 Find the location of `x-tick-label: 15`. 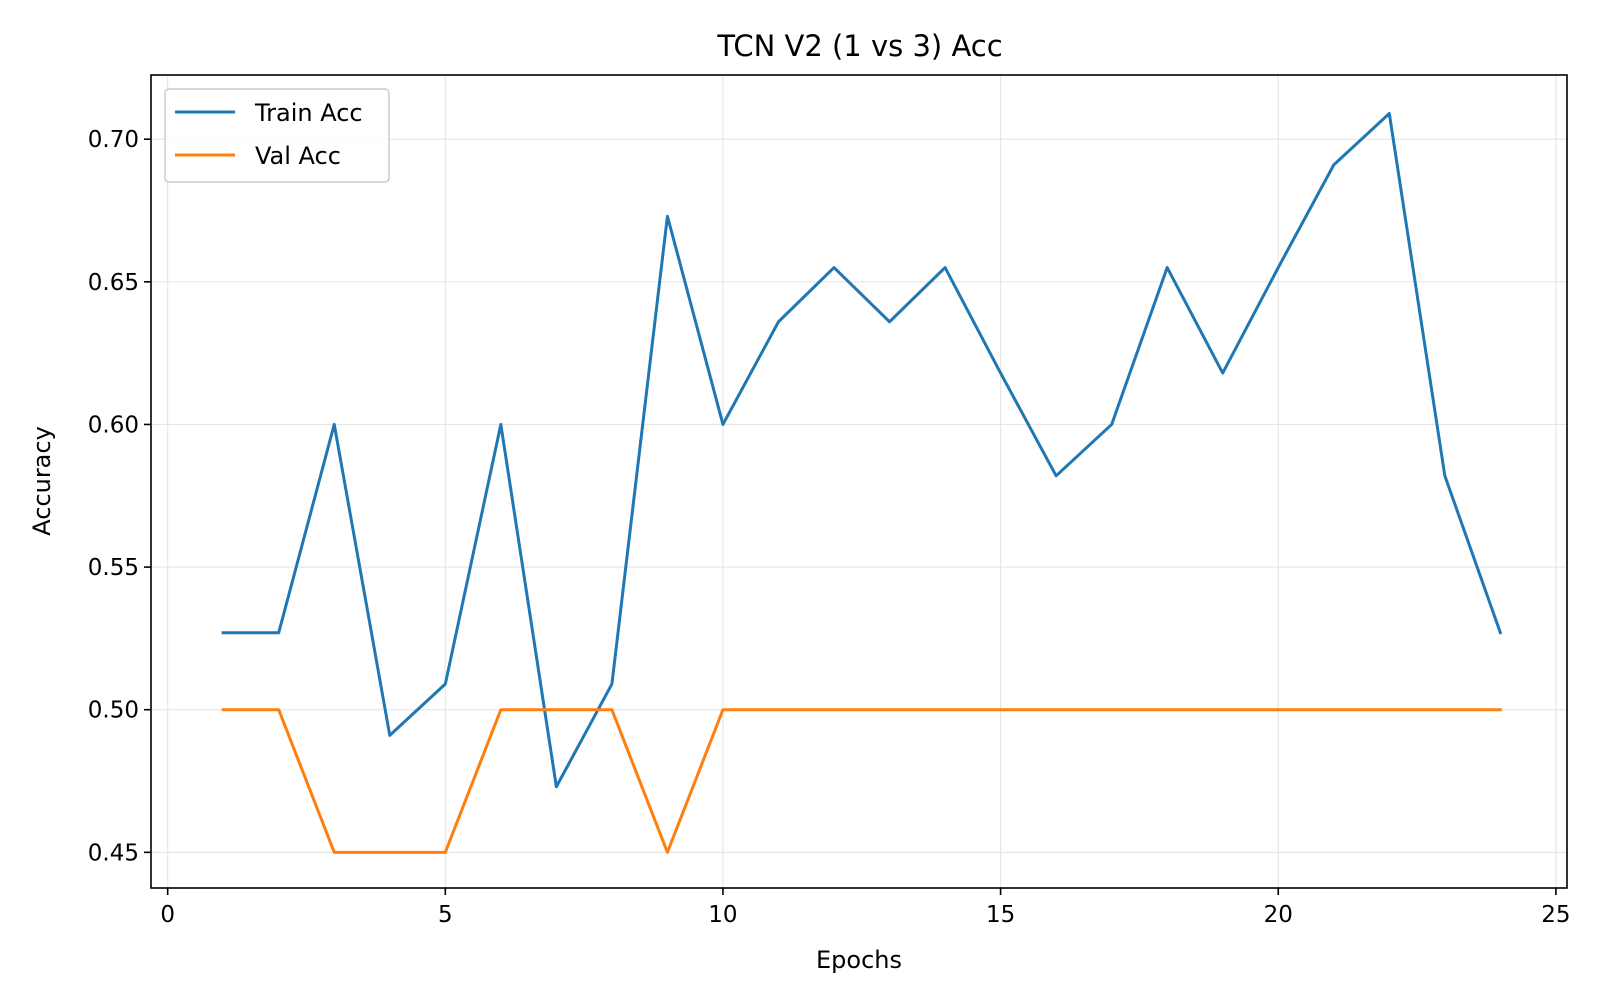

x-tick-label: 15 is located at coordinates (1000, 915).